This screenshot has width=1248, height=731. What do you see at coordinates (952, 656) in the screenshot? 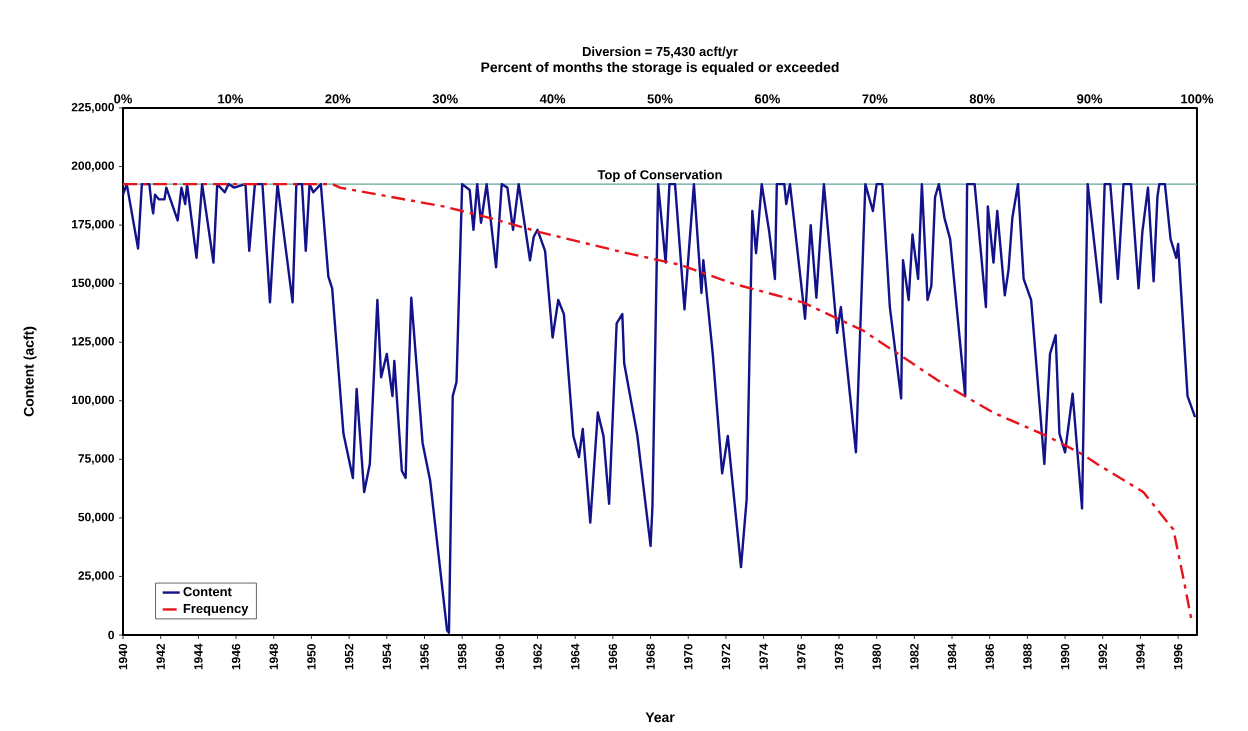
I see `x-tick-label: 1984` at bounding box center [952, 656].